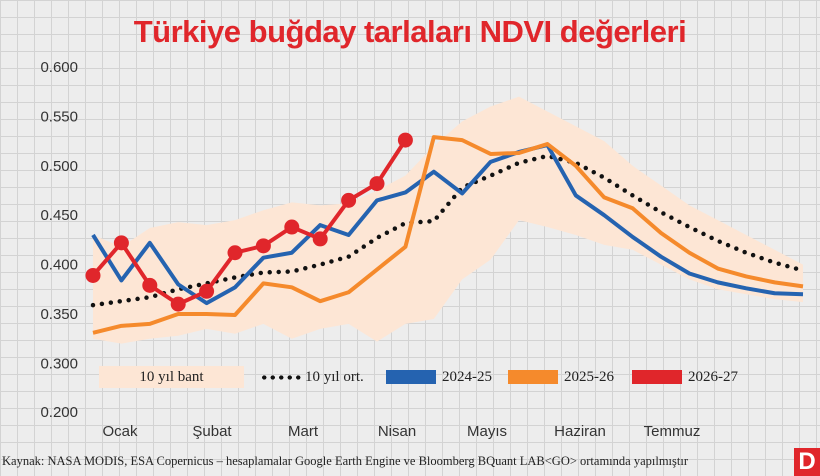 This screenshot has height=476, width=820. What do you see at coordinates (334, 377) in the screenshot?
I see `legend-avg: 10 yıl ort.` at bounding box center [334, 377].